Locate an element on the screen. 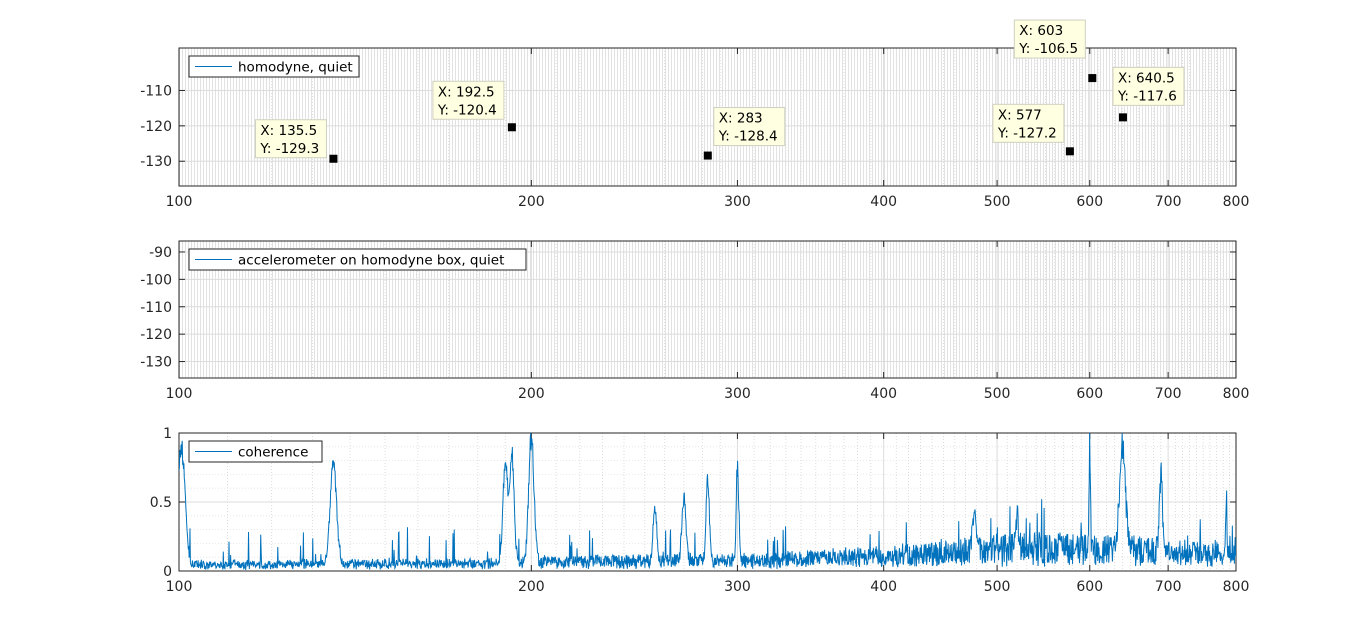 The width and height of the screenshot is (1366, 642). data-tip-x: X: 640.5 is located at coordinates (1146, 78).